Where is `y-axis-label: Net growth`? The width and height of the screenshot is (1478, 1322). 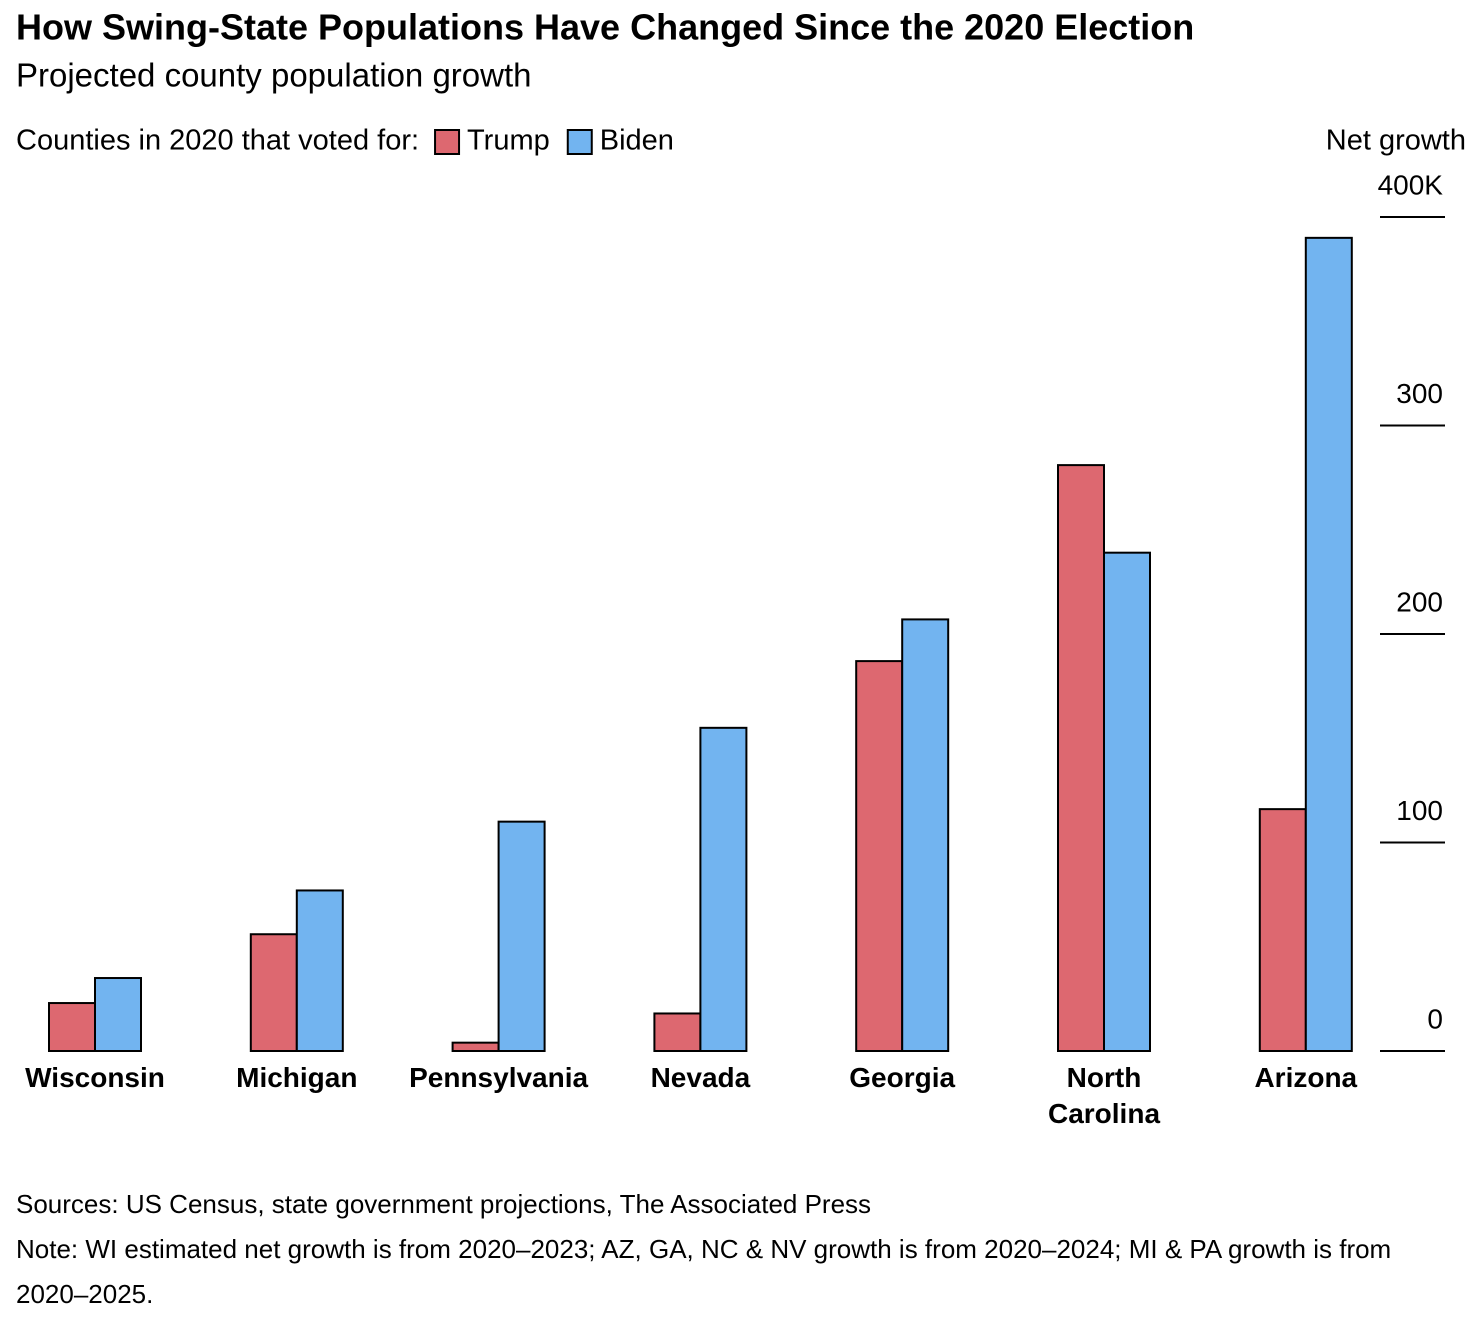 y-axis-label: Net growth is located at coordinates (1396, 141).